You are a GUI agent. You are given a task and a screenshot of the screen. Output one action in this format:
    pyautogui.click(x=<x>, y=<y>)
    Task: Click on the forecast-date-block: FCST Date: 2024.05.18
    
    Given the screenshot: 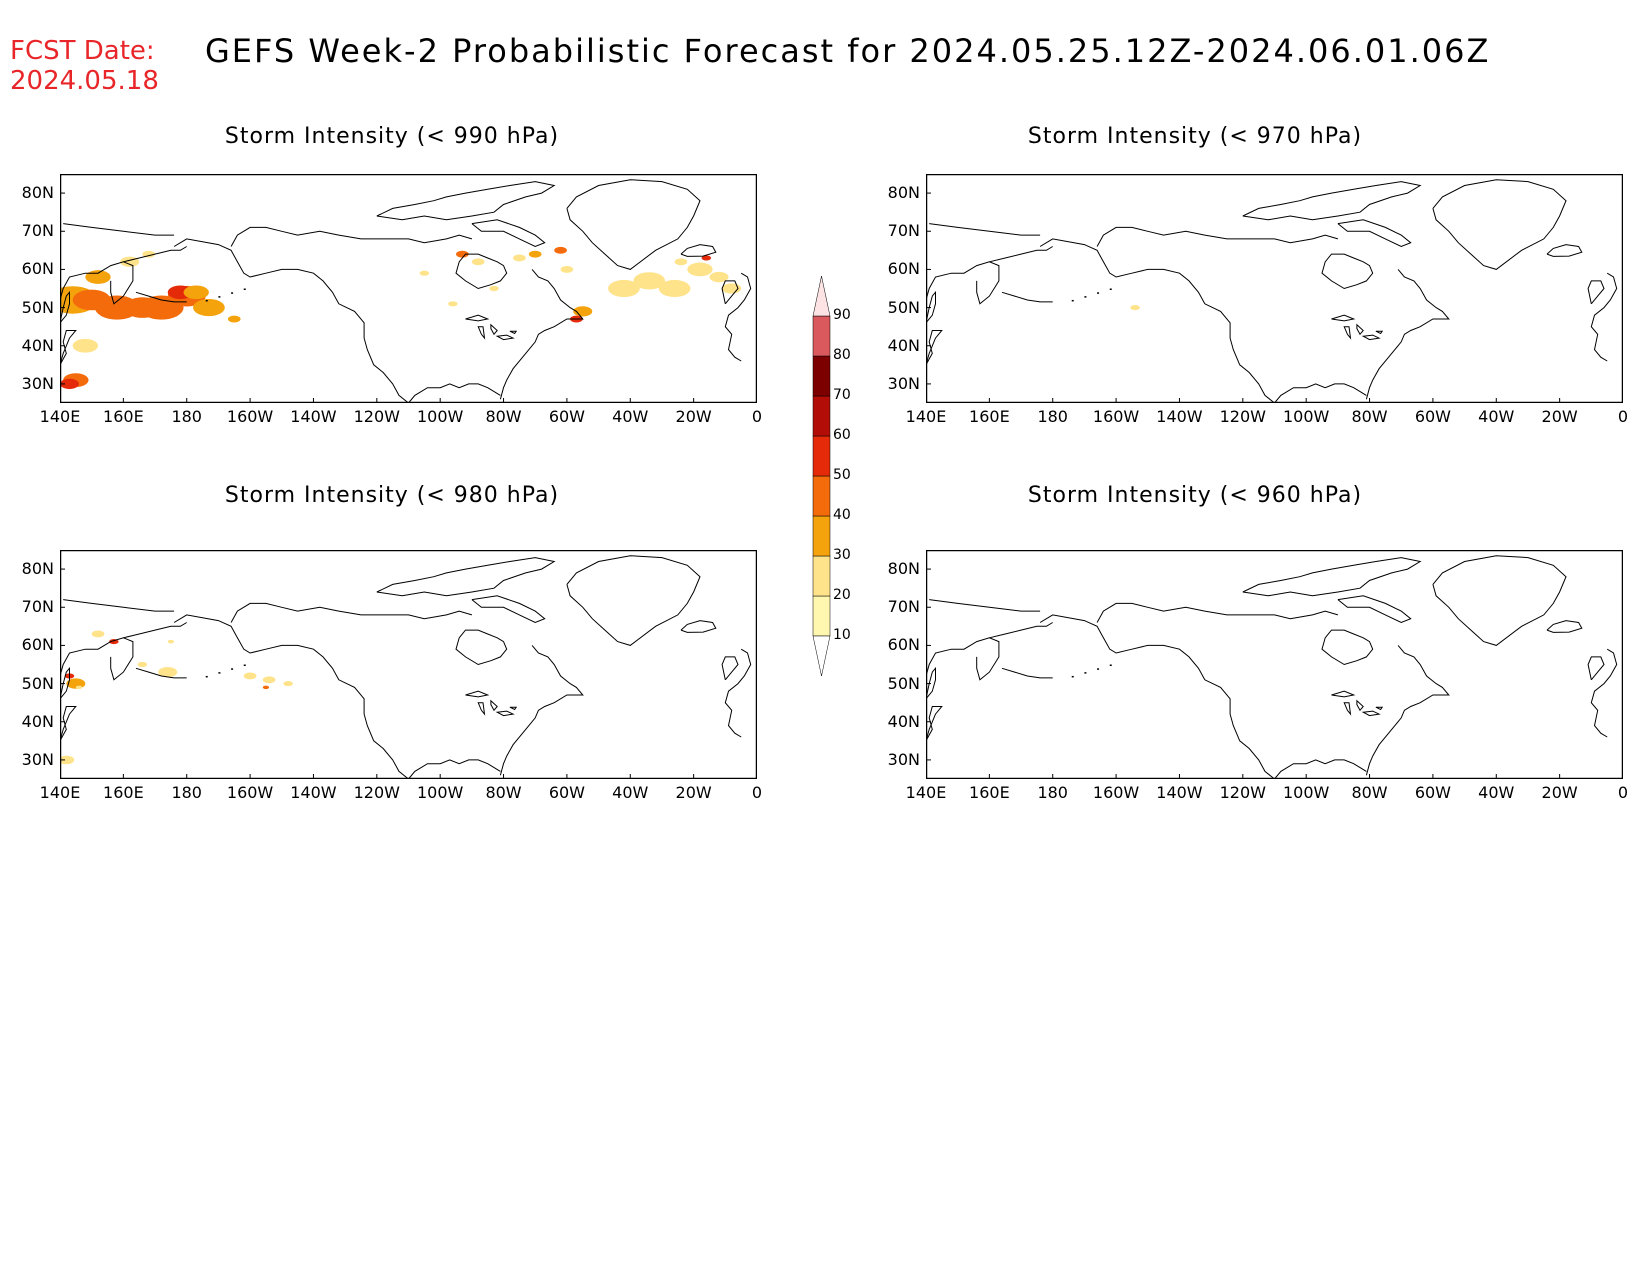 What is the action you would take?
    pyautogui.click(x=84, y=66)
    